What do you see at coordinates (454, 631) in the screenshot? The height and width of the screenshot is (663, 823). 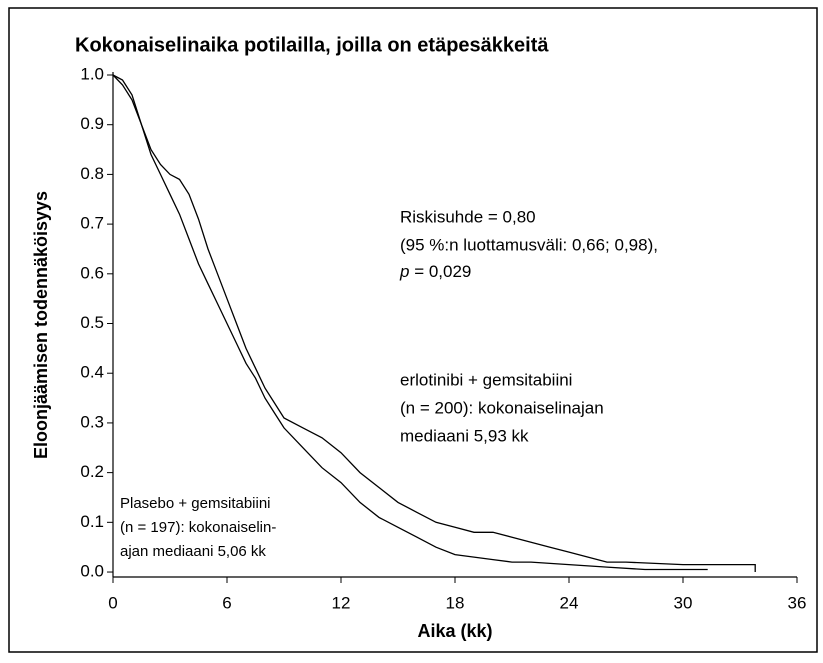 I see `x-axis-label: Aika (kk)` at bounding box center [454, 631].